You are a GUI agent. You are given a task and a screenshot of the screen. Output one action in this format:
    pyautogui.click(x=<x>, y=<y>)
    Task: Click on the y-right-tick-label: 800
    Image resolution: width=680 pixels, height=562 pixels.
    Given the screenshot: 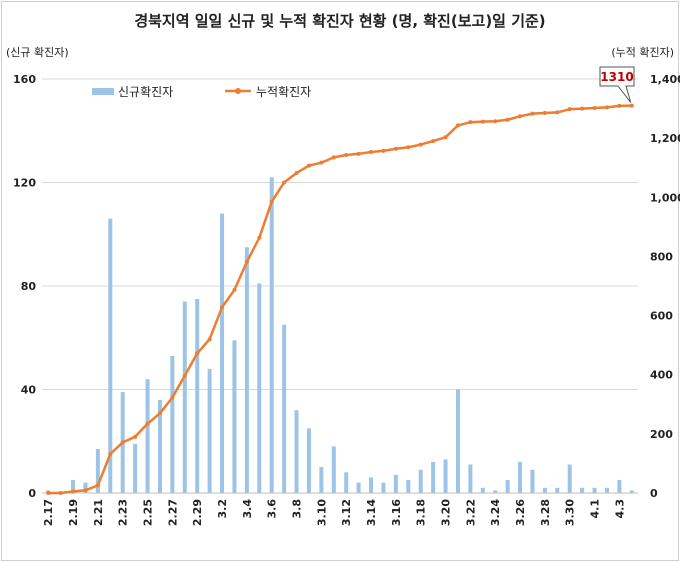 What is the action you would take?
    pyautogui.click(x=661, y=256)
    